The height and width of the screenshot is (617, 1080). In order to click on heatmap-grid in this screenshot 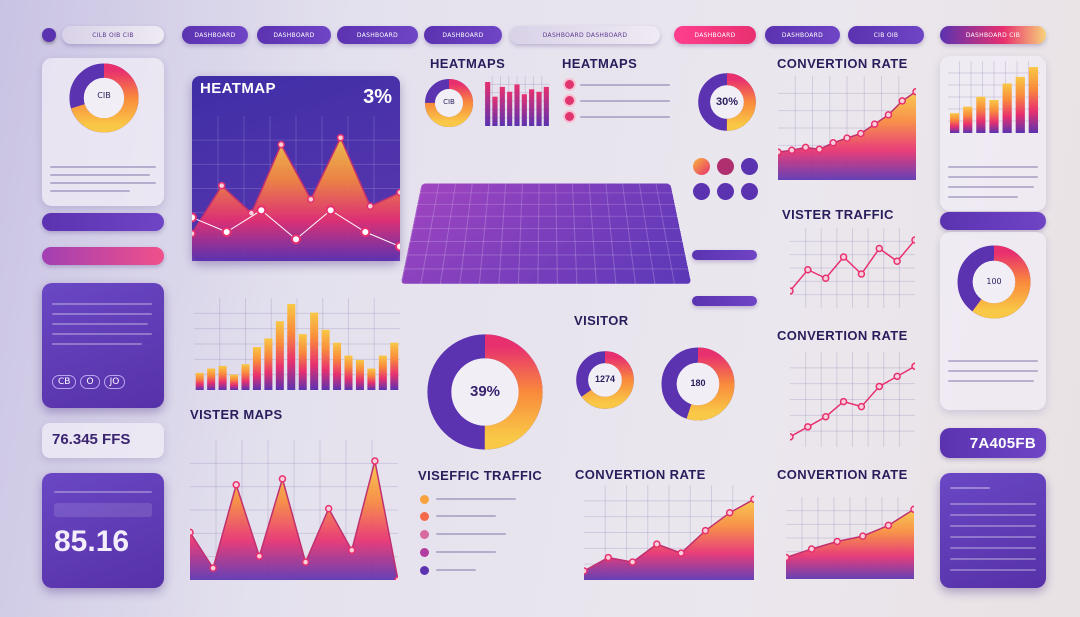, I will do `click(546, 234)`.